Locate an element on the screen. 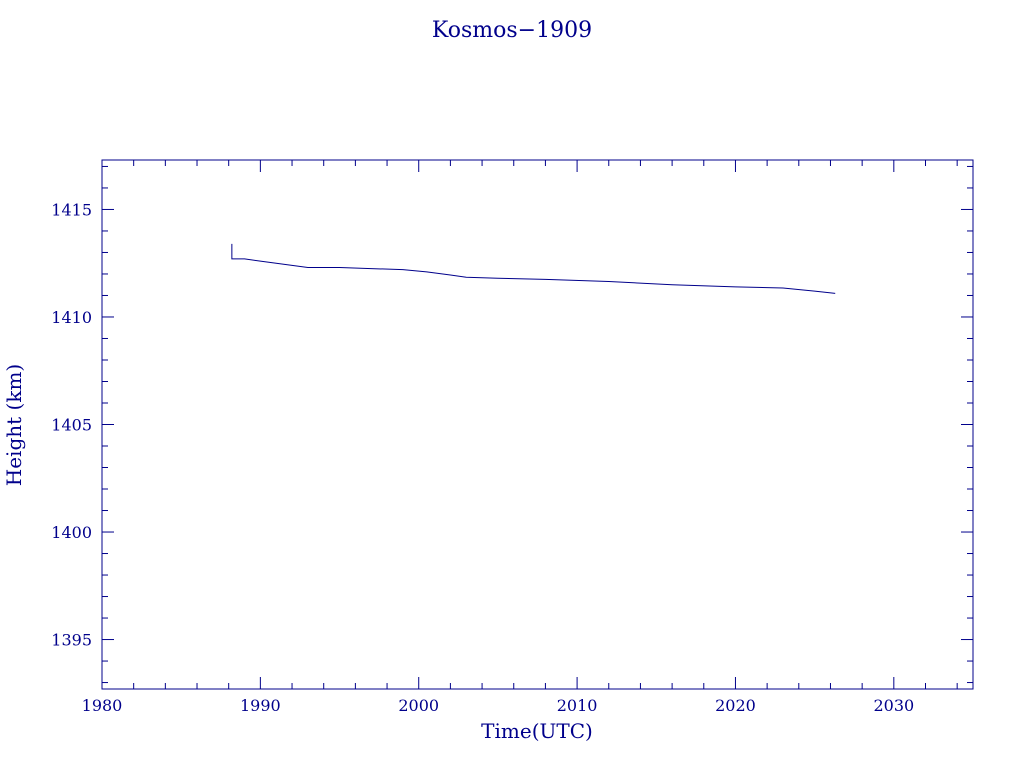 The height and width of the screenshot is (768, 1024). x-axis-label: Time(UTC) is located at coordinates (537, 731).